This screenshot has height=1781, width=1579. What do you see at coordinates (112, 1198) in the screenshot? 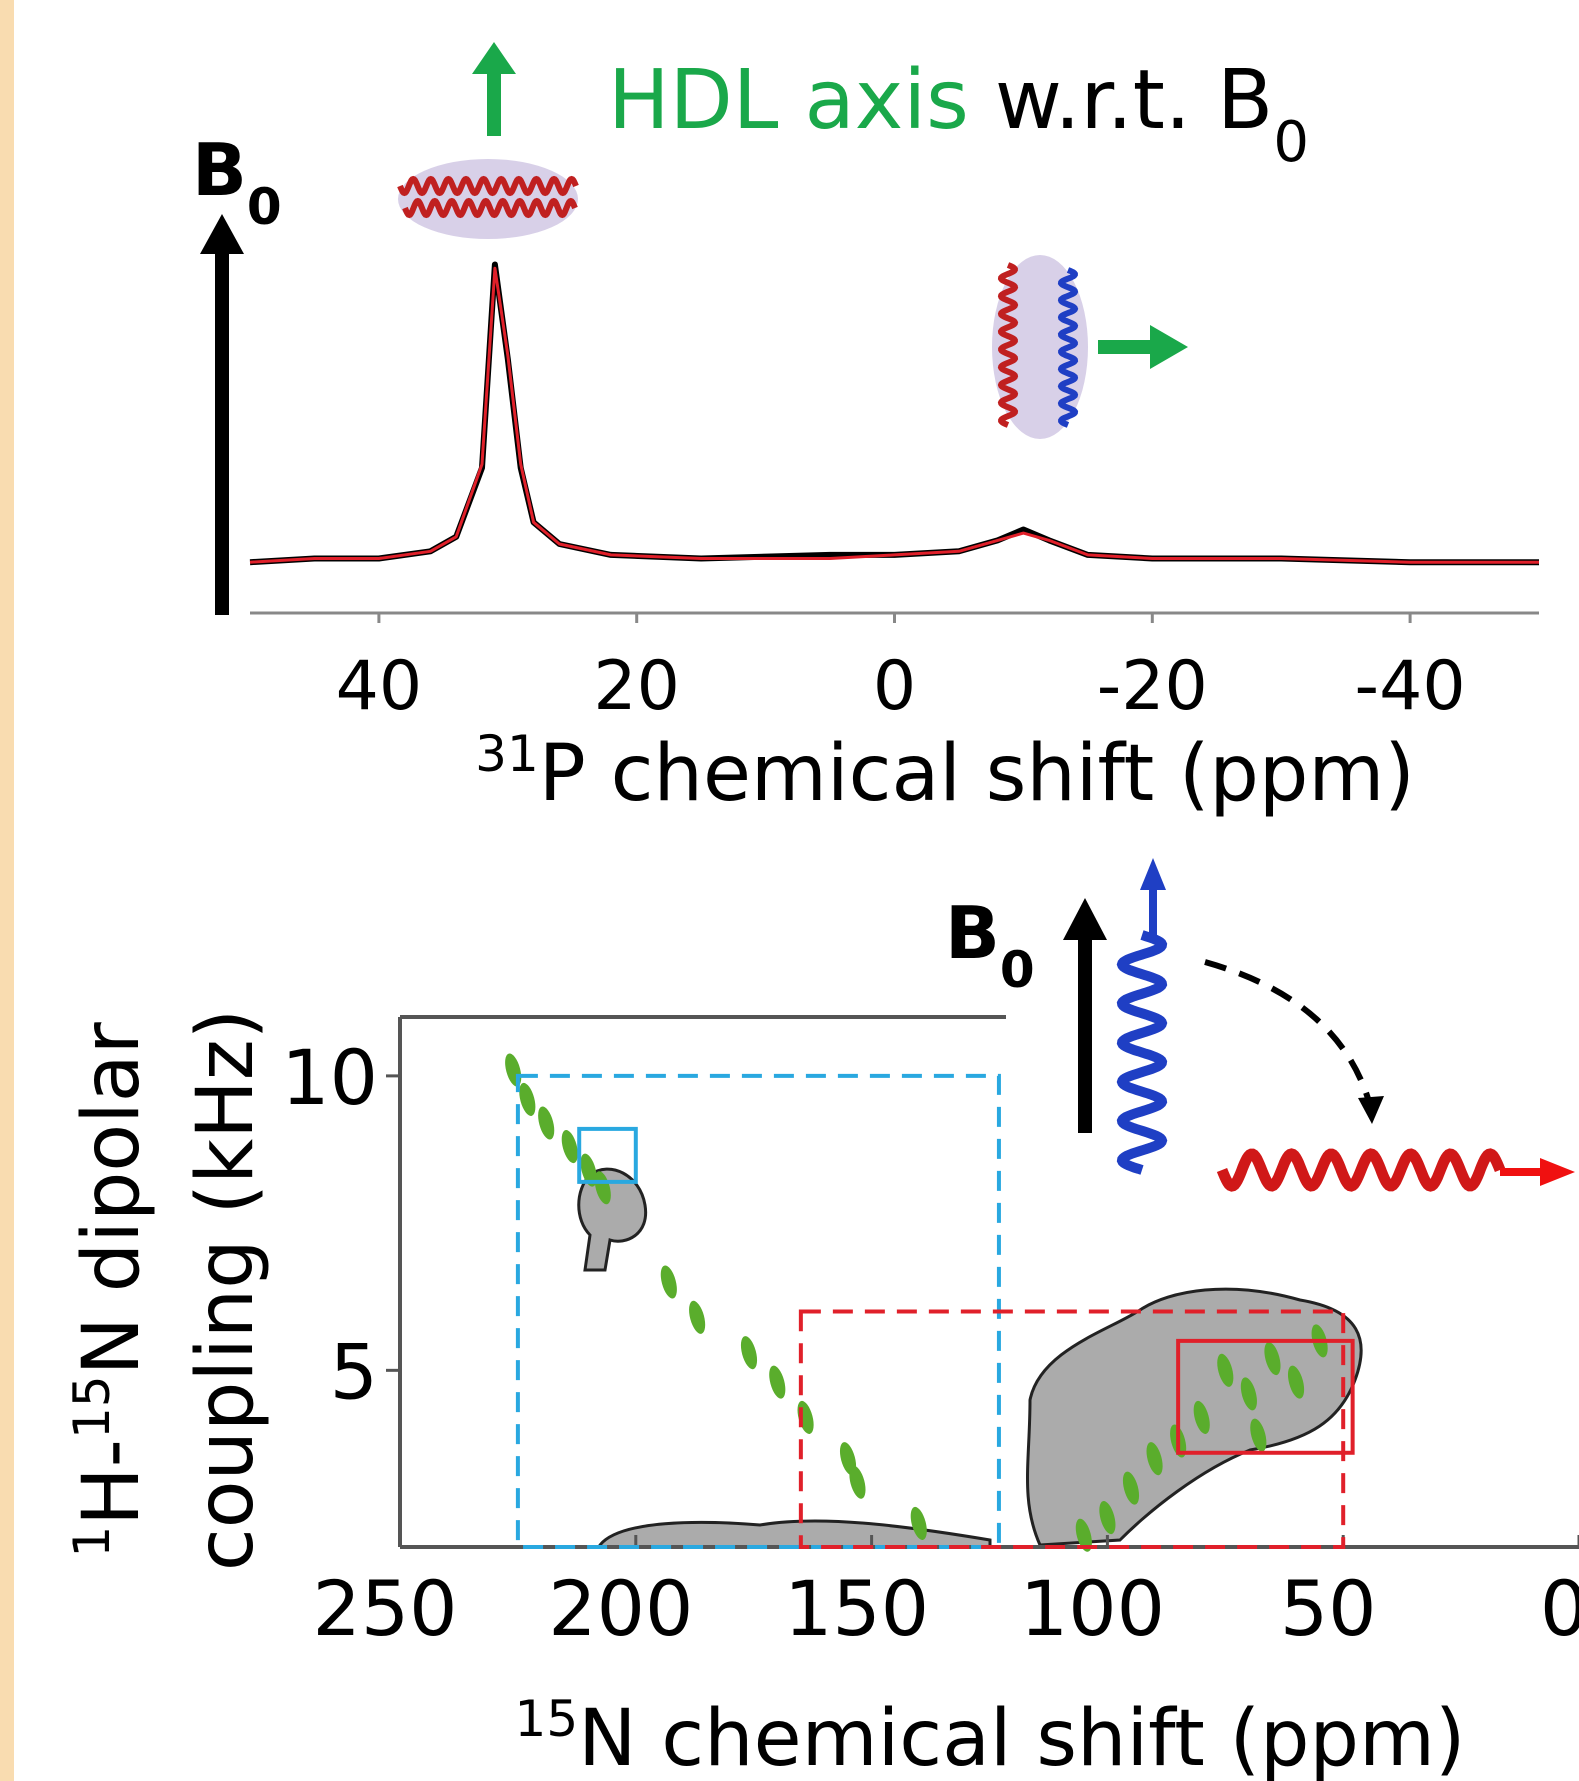
I see `y-axis-label-text: N dipolar` at bounding box center [112, 1198].